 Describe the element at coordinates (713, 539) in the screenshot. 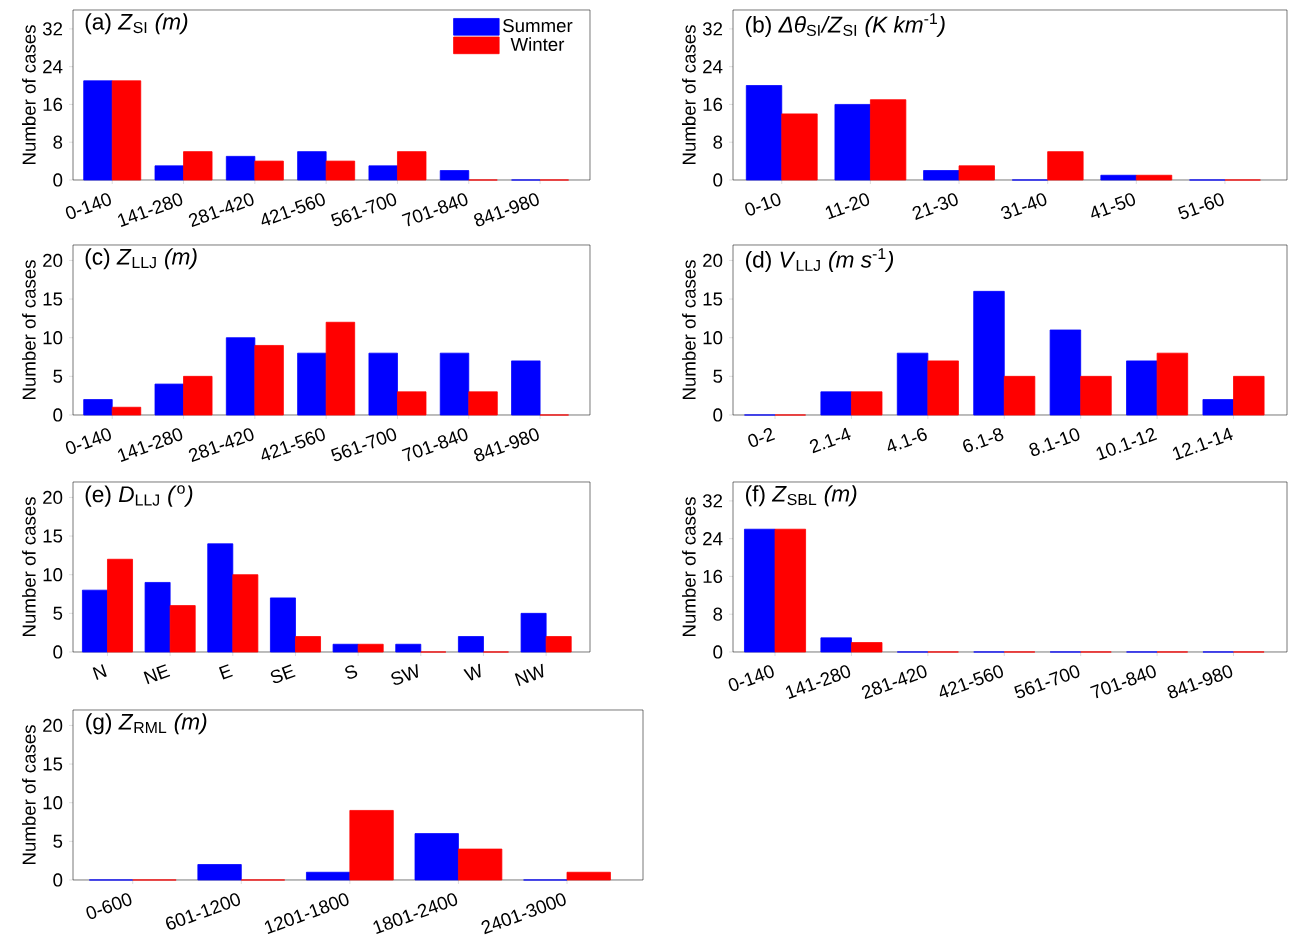

I see `y-tick-label: 24` at that location.